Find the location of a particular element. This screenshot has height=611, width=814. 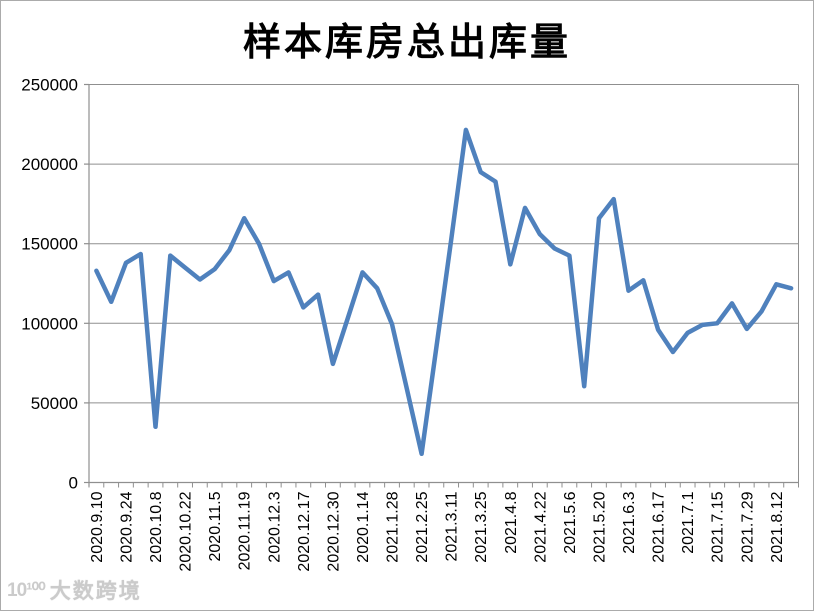

watermark-logo-icon: 10¹⁰⁰ is located at coordinates (26, 590).